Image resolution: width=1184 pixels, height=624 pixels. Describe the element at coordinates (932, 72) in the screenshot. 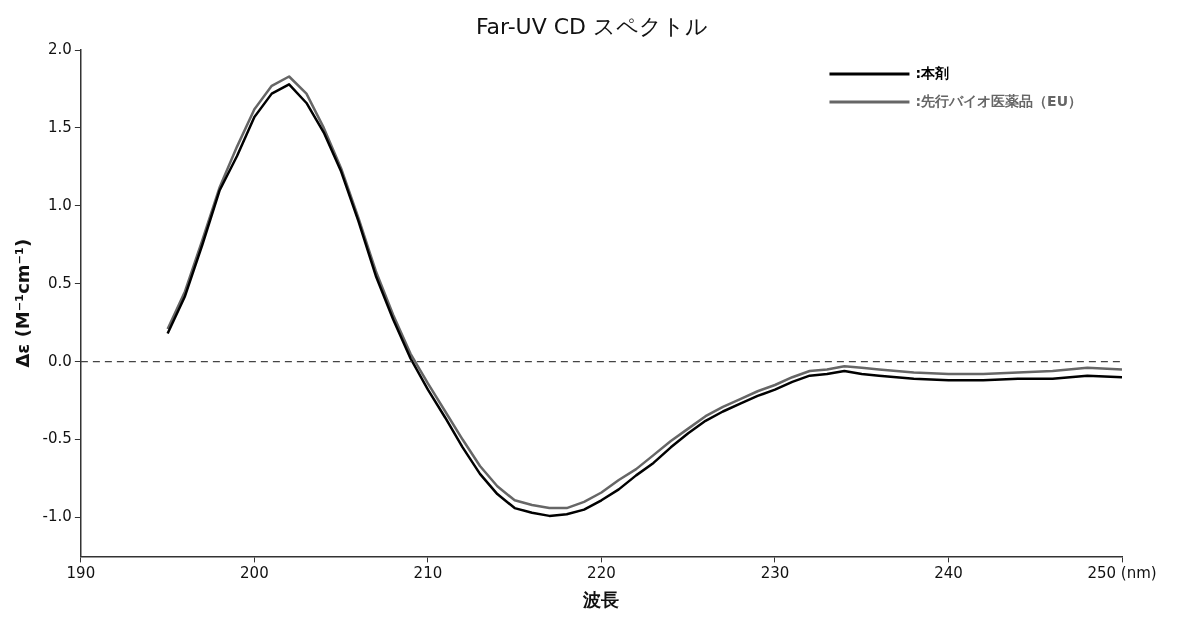

I see `text: :本剤` at that location.